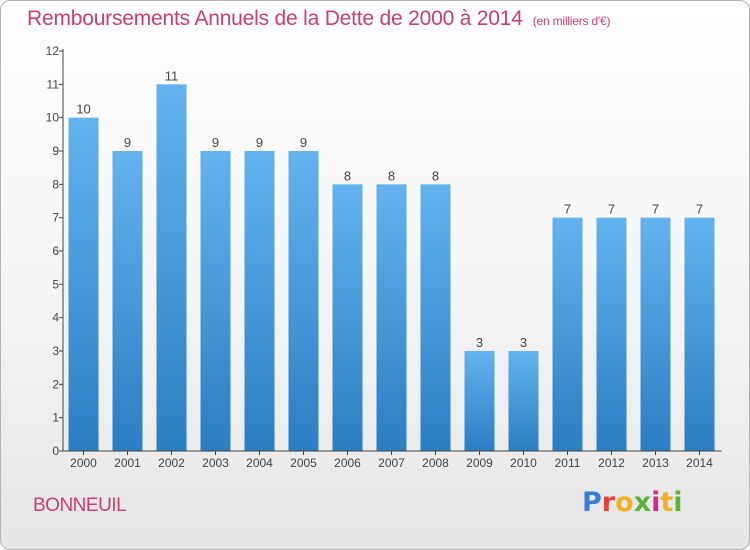 This screenshot has height=550, width=750. Describe the element at coordinates (83, 463) in the screenshot. I see `x-tick-label: 2000` at that location.